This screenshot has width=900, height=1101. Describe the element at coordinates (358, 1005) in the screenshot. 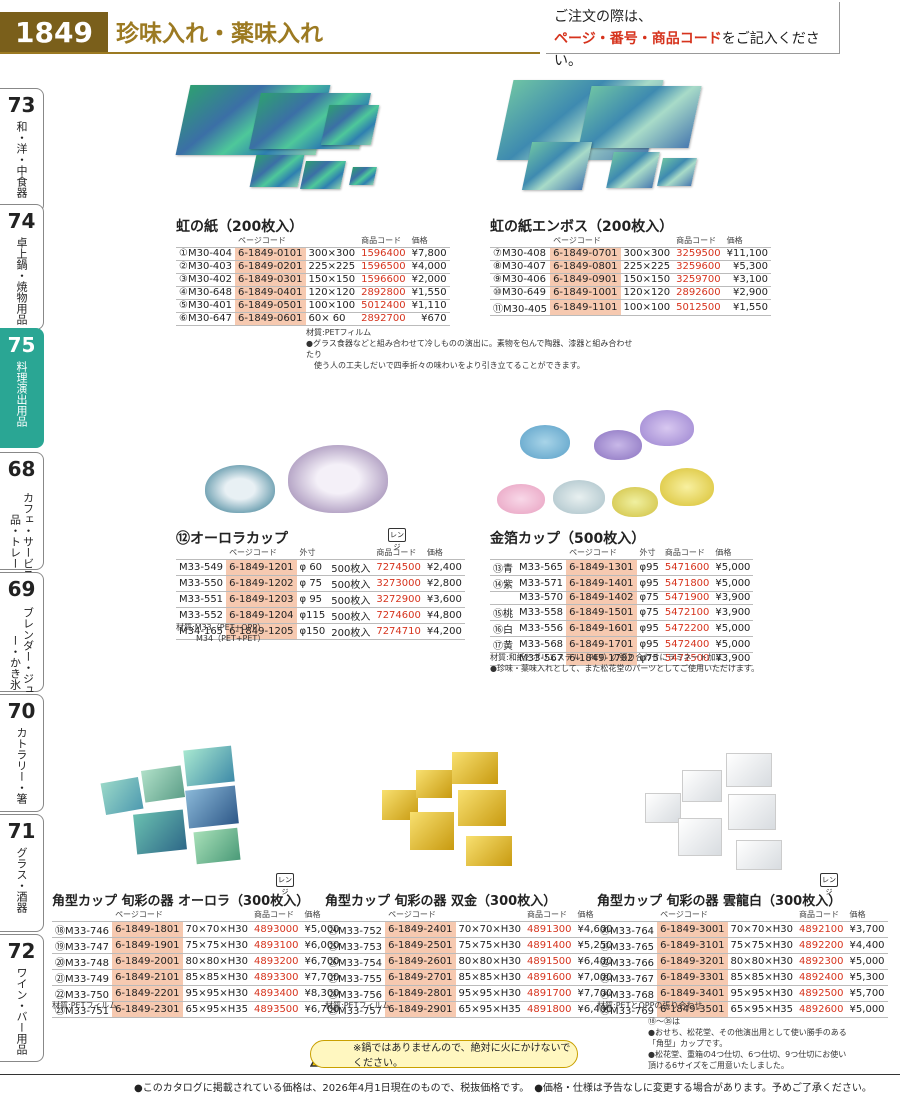

I see `kaku-sokin-note: 材質:PETフィルム` at that location.